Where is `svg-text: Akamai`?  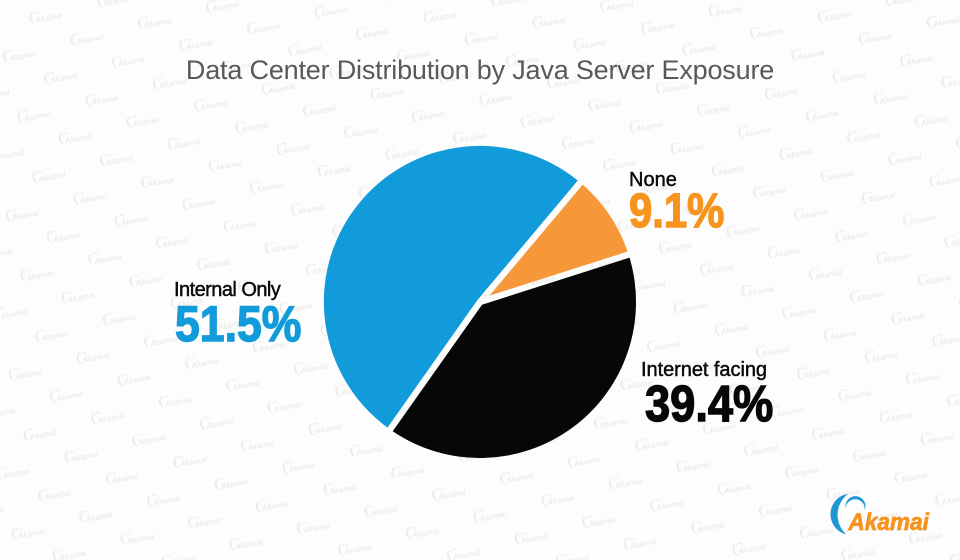
svg-text: Akamai is located at coordinates (888, 522).